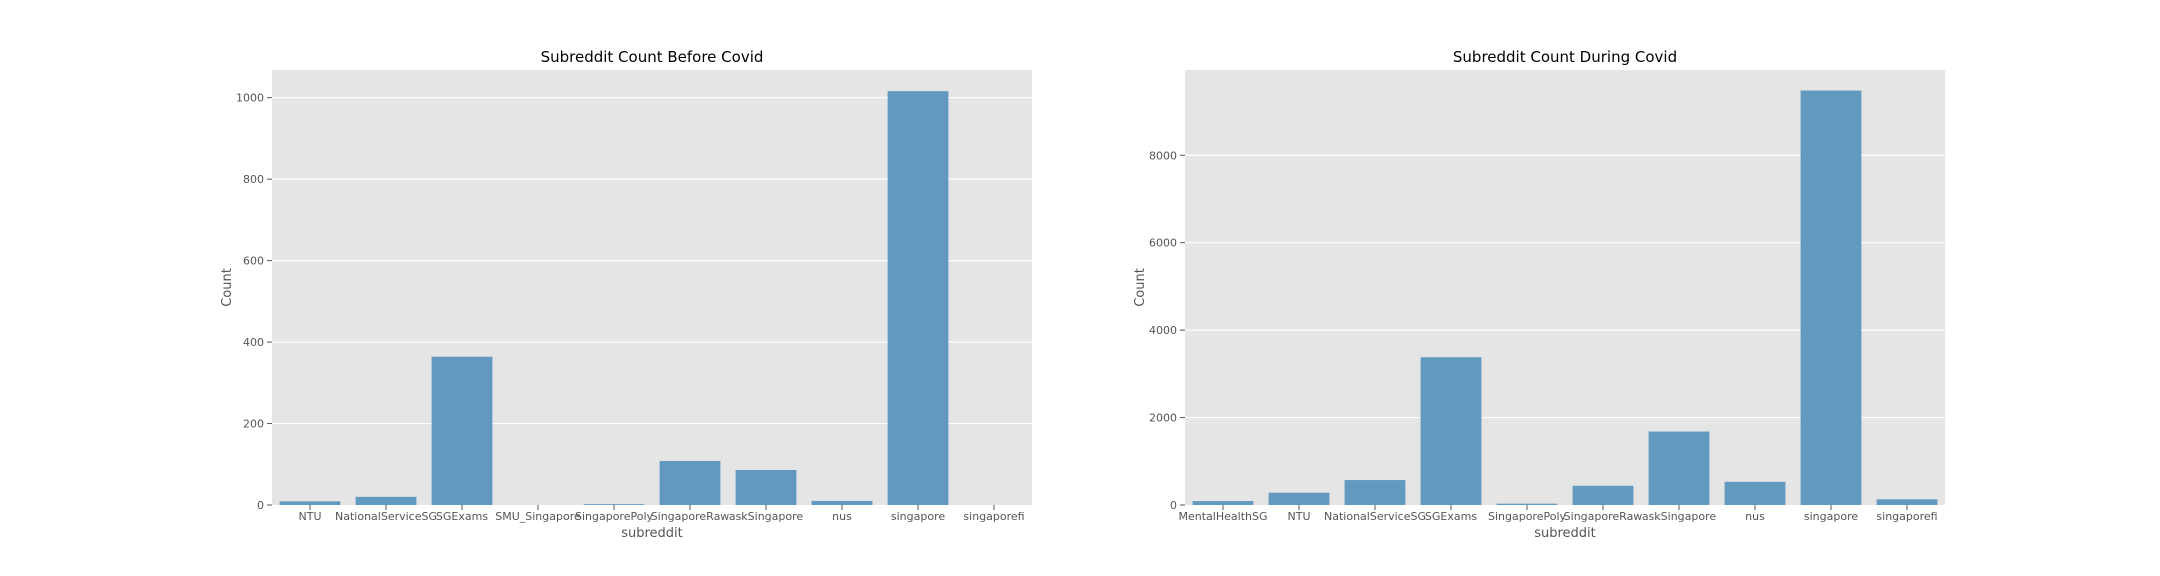 Image resolution: width=2160 pixels, height=576 pixels. What do you see at coordinates (652, 533) in the screenshot?
I see `x-axis-label-before: subreddit` at bounding box center [652, 533].